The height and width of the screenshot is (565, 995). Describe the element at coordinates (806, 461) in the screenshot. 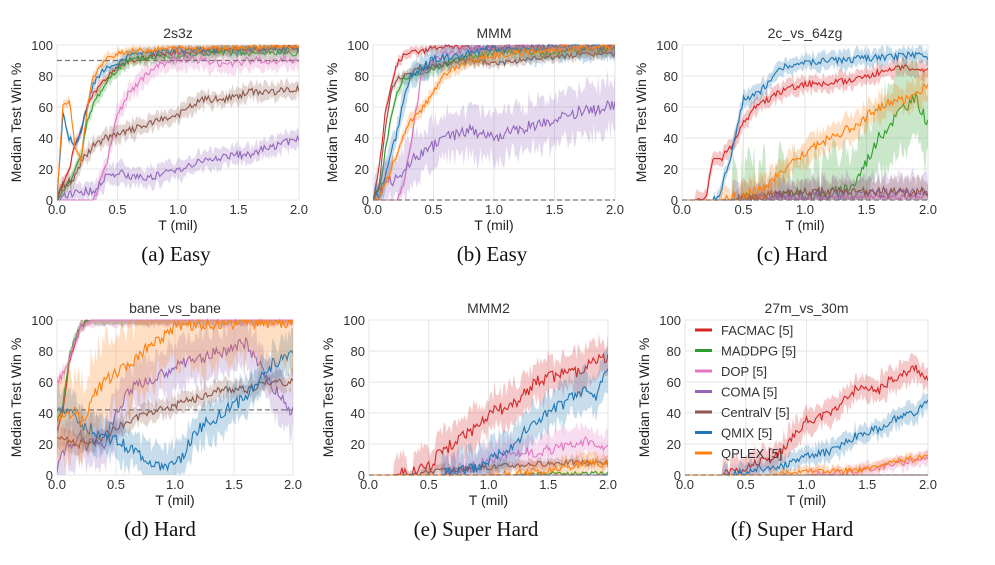

I see `series-band-dop` at that location.